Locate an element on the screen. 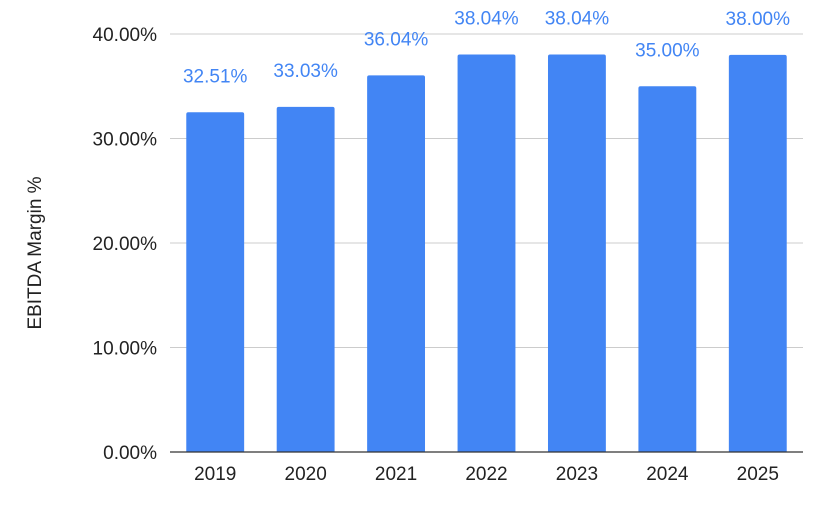 This screenshot has height=509, width=824. data-label: 32.51% is located at coordinates (215, 76).